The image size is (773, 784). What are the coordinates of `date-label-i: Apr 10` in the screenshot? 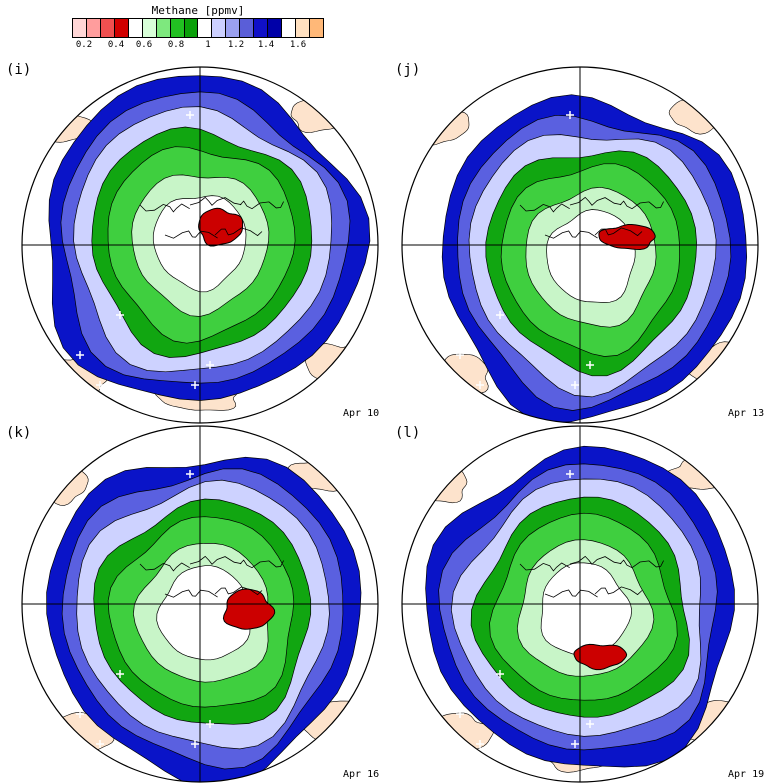 It's located at (361, 413).